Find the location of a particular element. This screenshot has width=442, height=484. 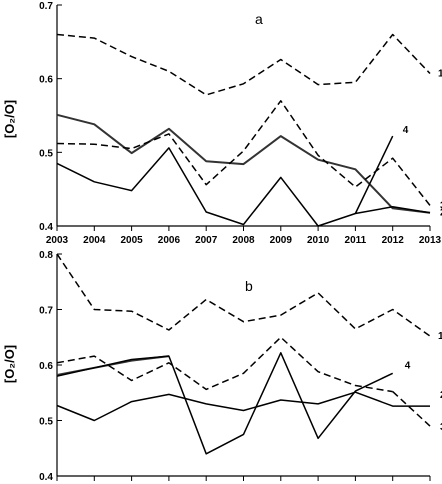

y-axis-label-a: [O₂/O] is located at coordinates (9, 119).